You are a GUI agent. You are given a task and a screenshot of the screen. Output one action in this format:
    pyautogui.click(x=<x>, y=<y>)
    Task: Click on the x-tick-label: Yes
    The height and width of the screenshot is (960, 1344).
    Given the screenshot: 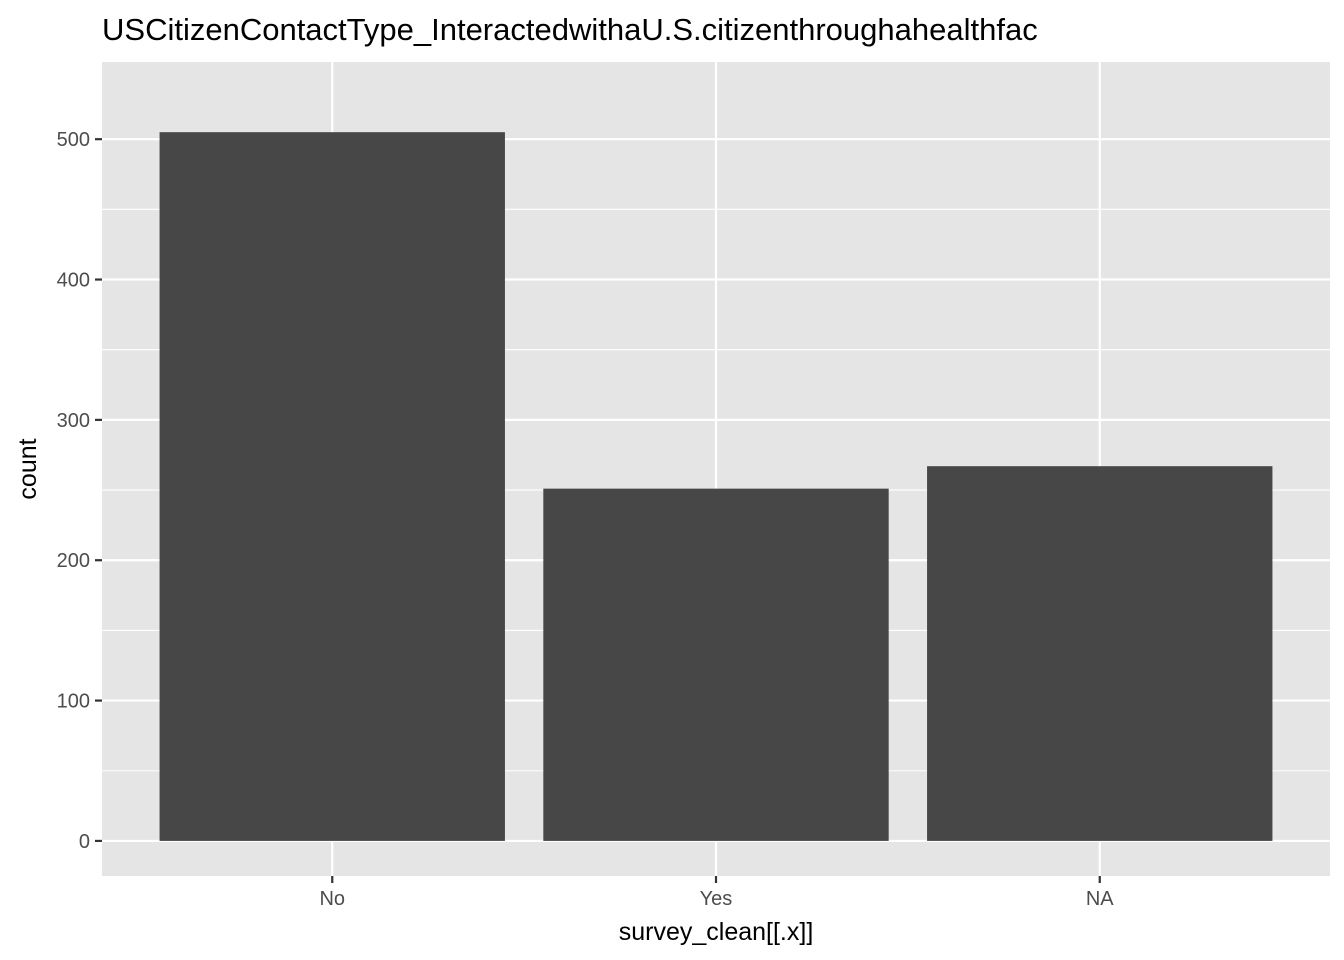 What is the action you would take?
    pyautogui.click(x=716, y=899)
    